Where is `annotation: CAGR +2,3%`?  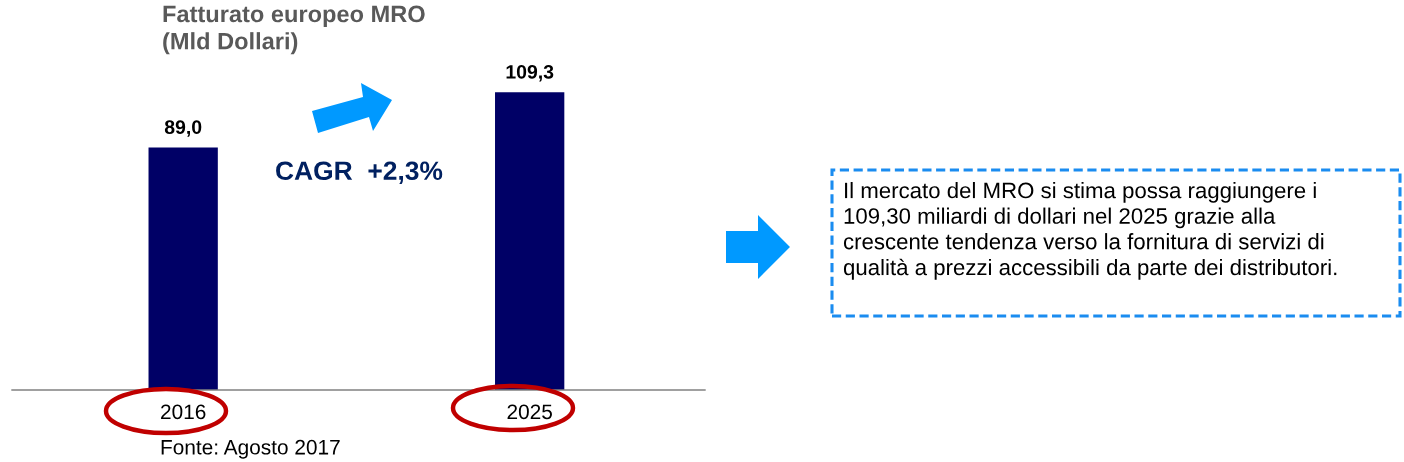 annotation: CAGR +2,3% is located at coordinates (359, 172).